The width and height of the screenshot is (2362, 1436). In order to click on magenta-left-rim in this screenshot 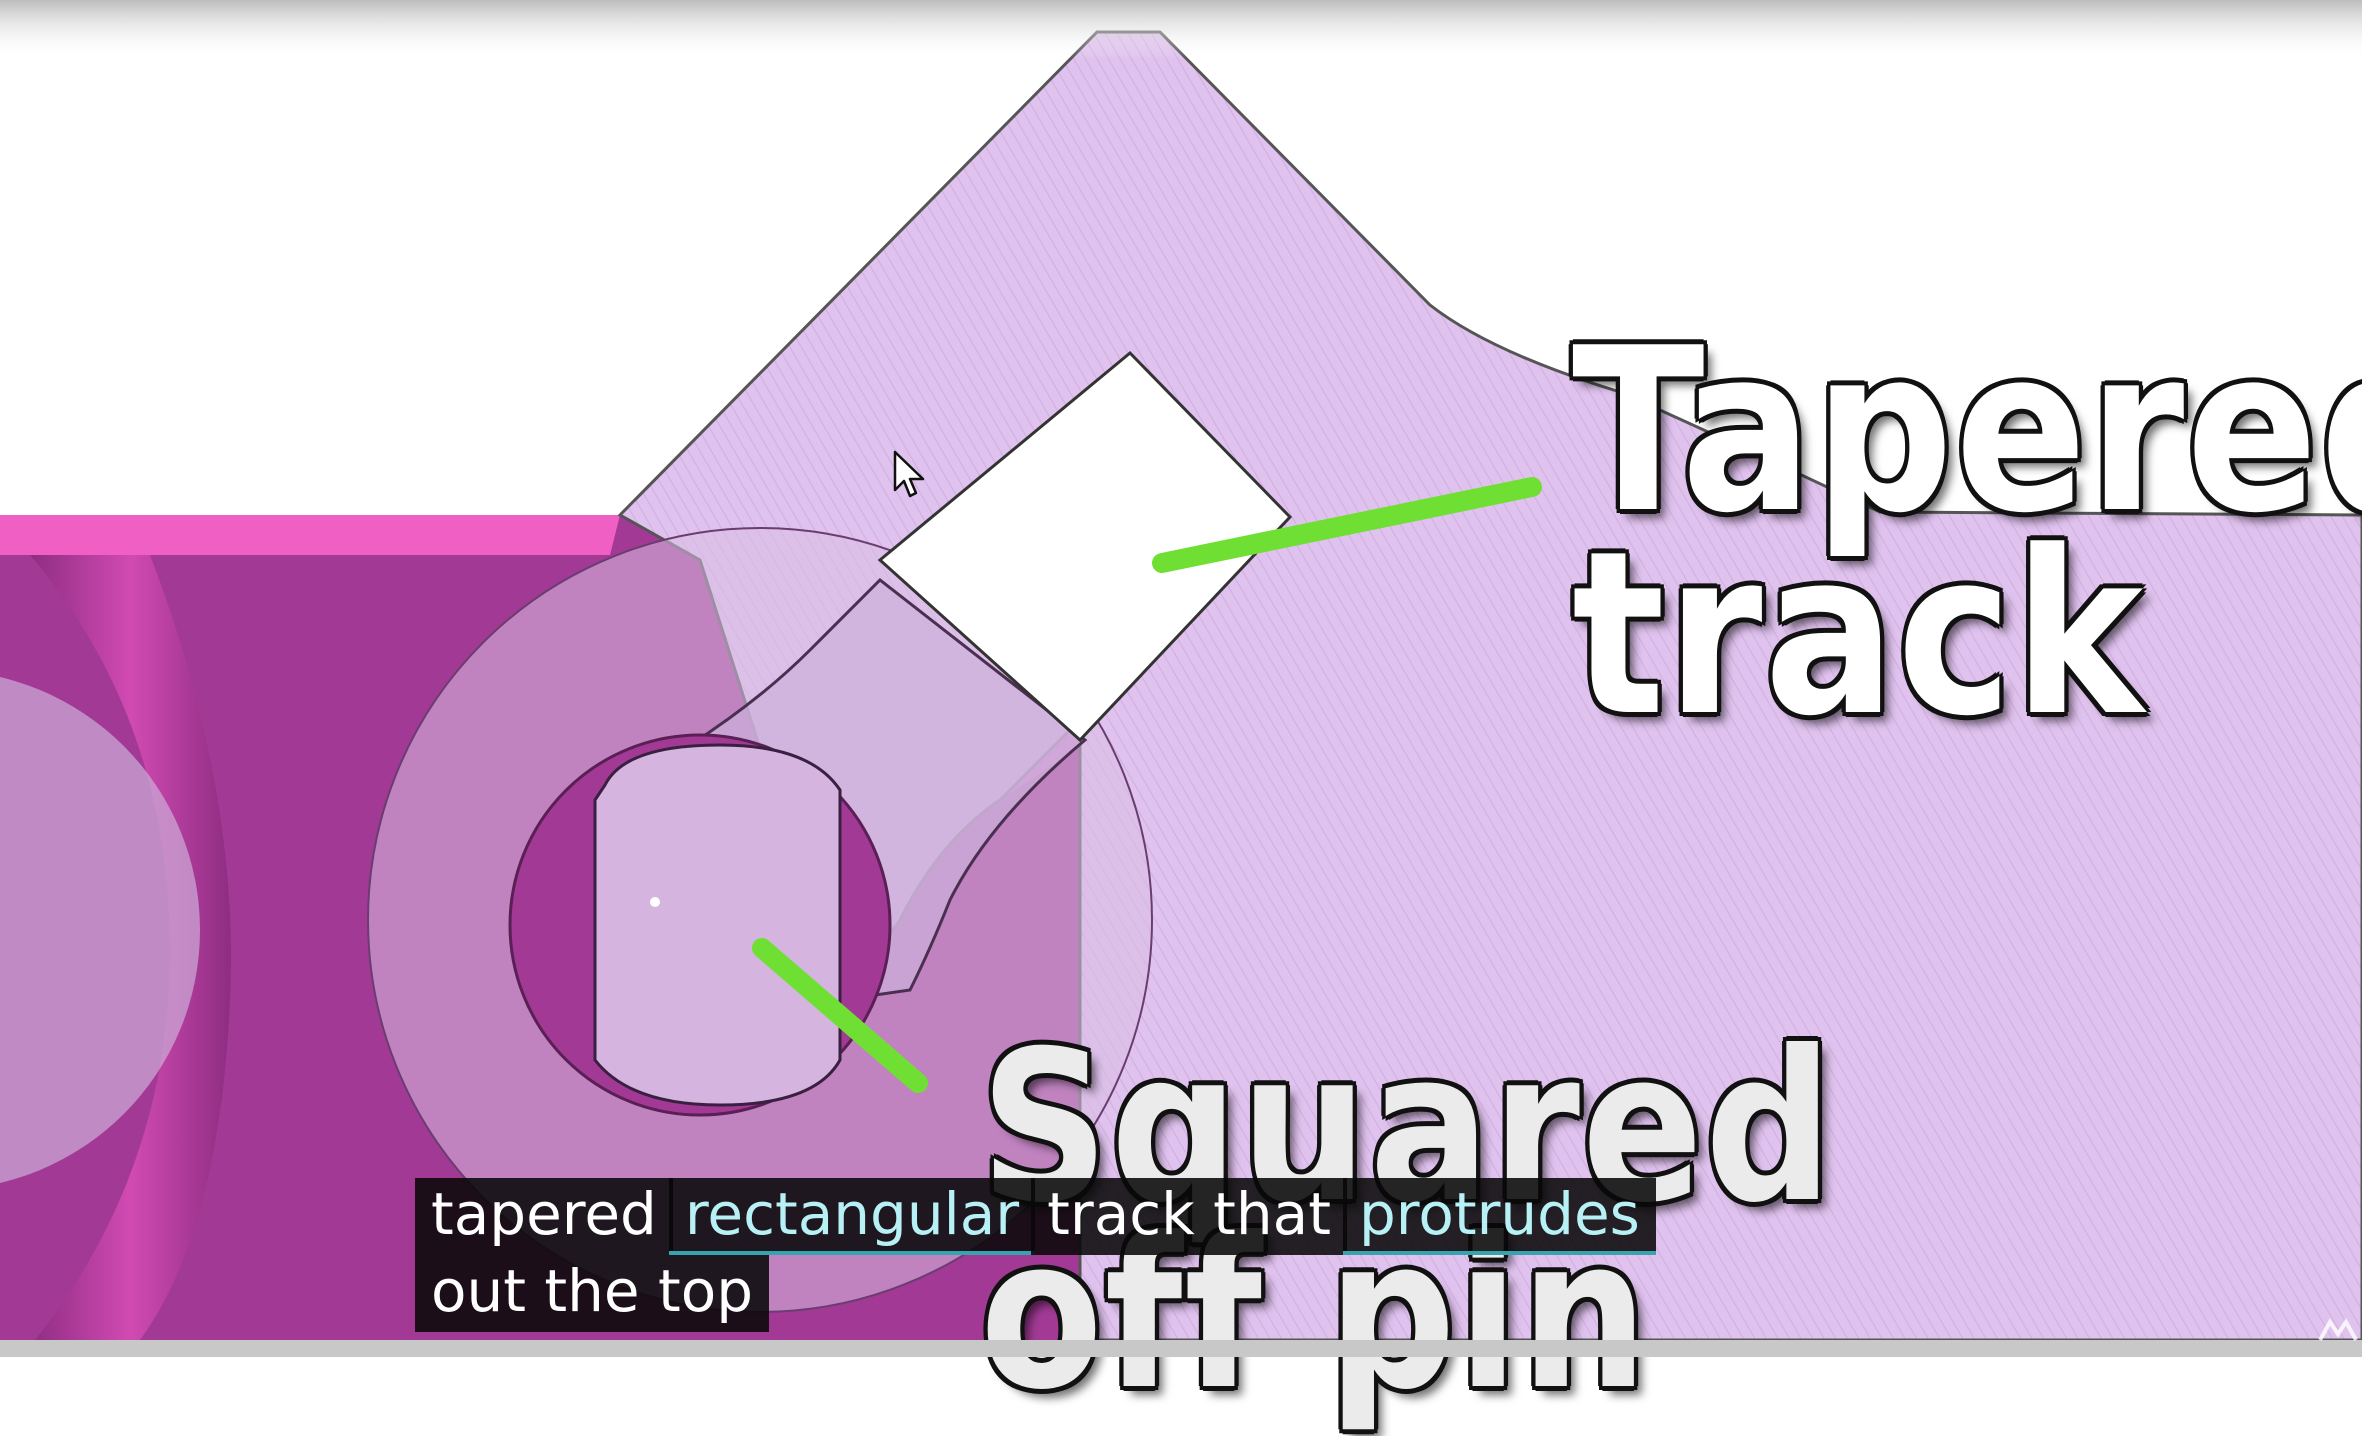, I will do `click(130, 947)`.